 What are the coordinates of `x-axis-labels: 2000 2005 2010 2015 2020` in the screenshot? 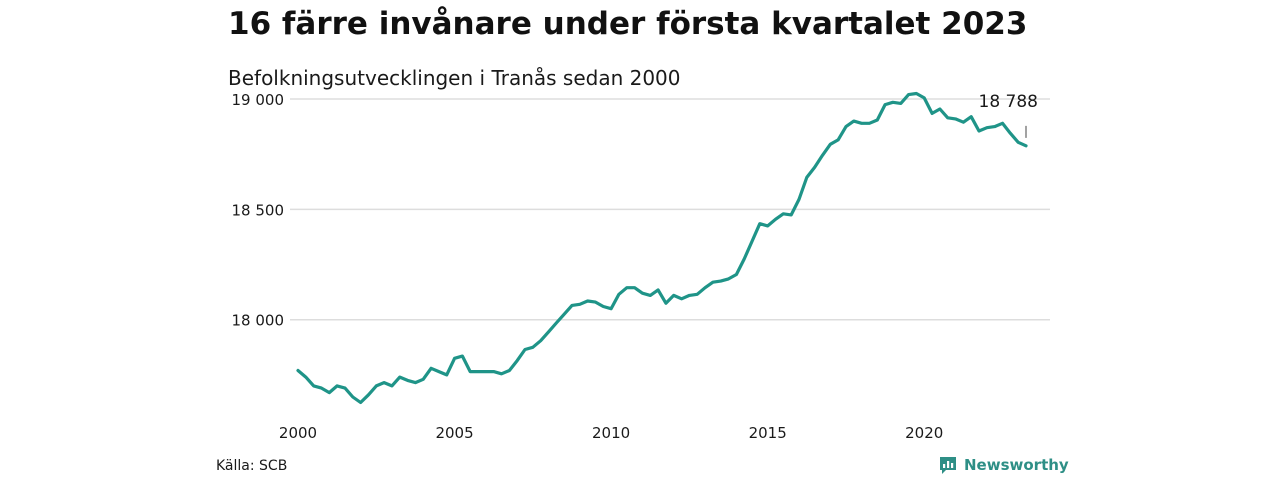 It's located at (611, 433).